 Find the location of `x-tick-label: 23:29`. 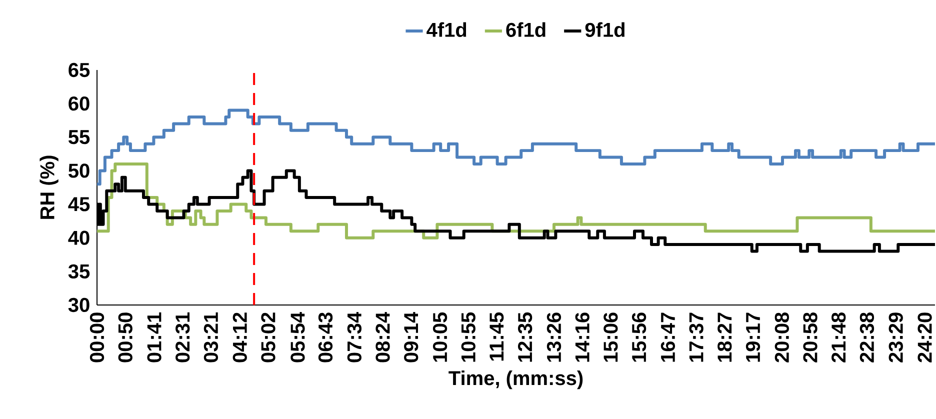

x-tick-label: 23:29 is located at coordinates (895, 337).